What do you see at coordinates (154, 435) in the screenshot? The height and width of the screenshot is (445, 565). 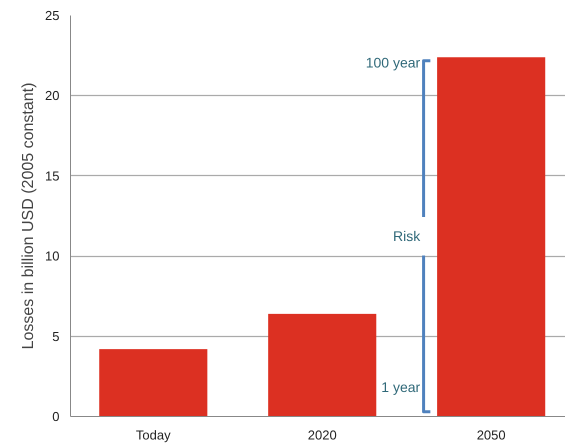 I see `x-tick-label: Today` at bounding box center [154, 435].